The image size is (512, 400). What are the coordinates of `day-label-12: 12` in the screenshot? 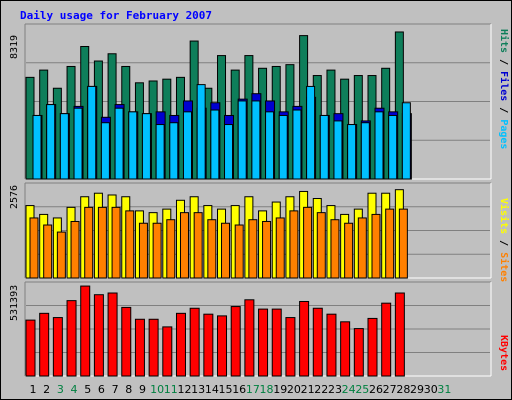 It's located at (184, 389).